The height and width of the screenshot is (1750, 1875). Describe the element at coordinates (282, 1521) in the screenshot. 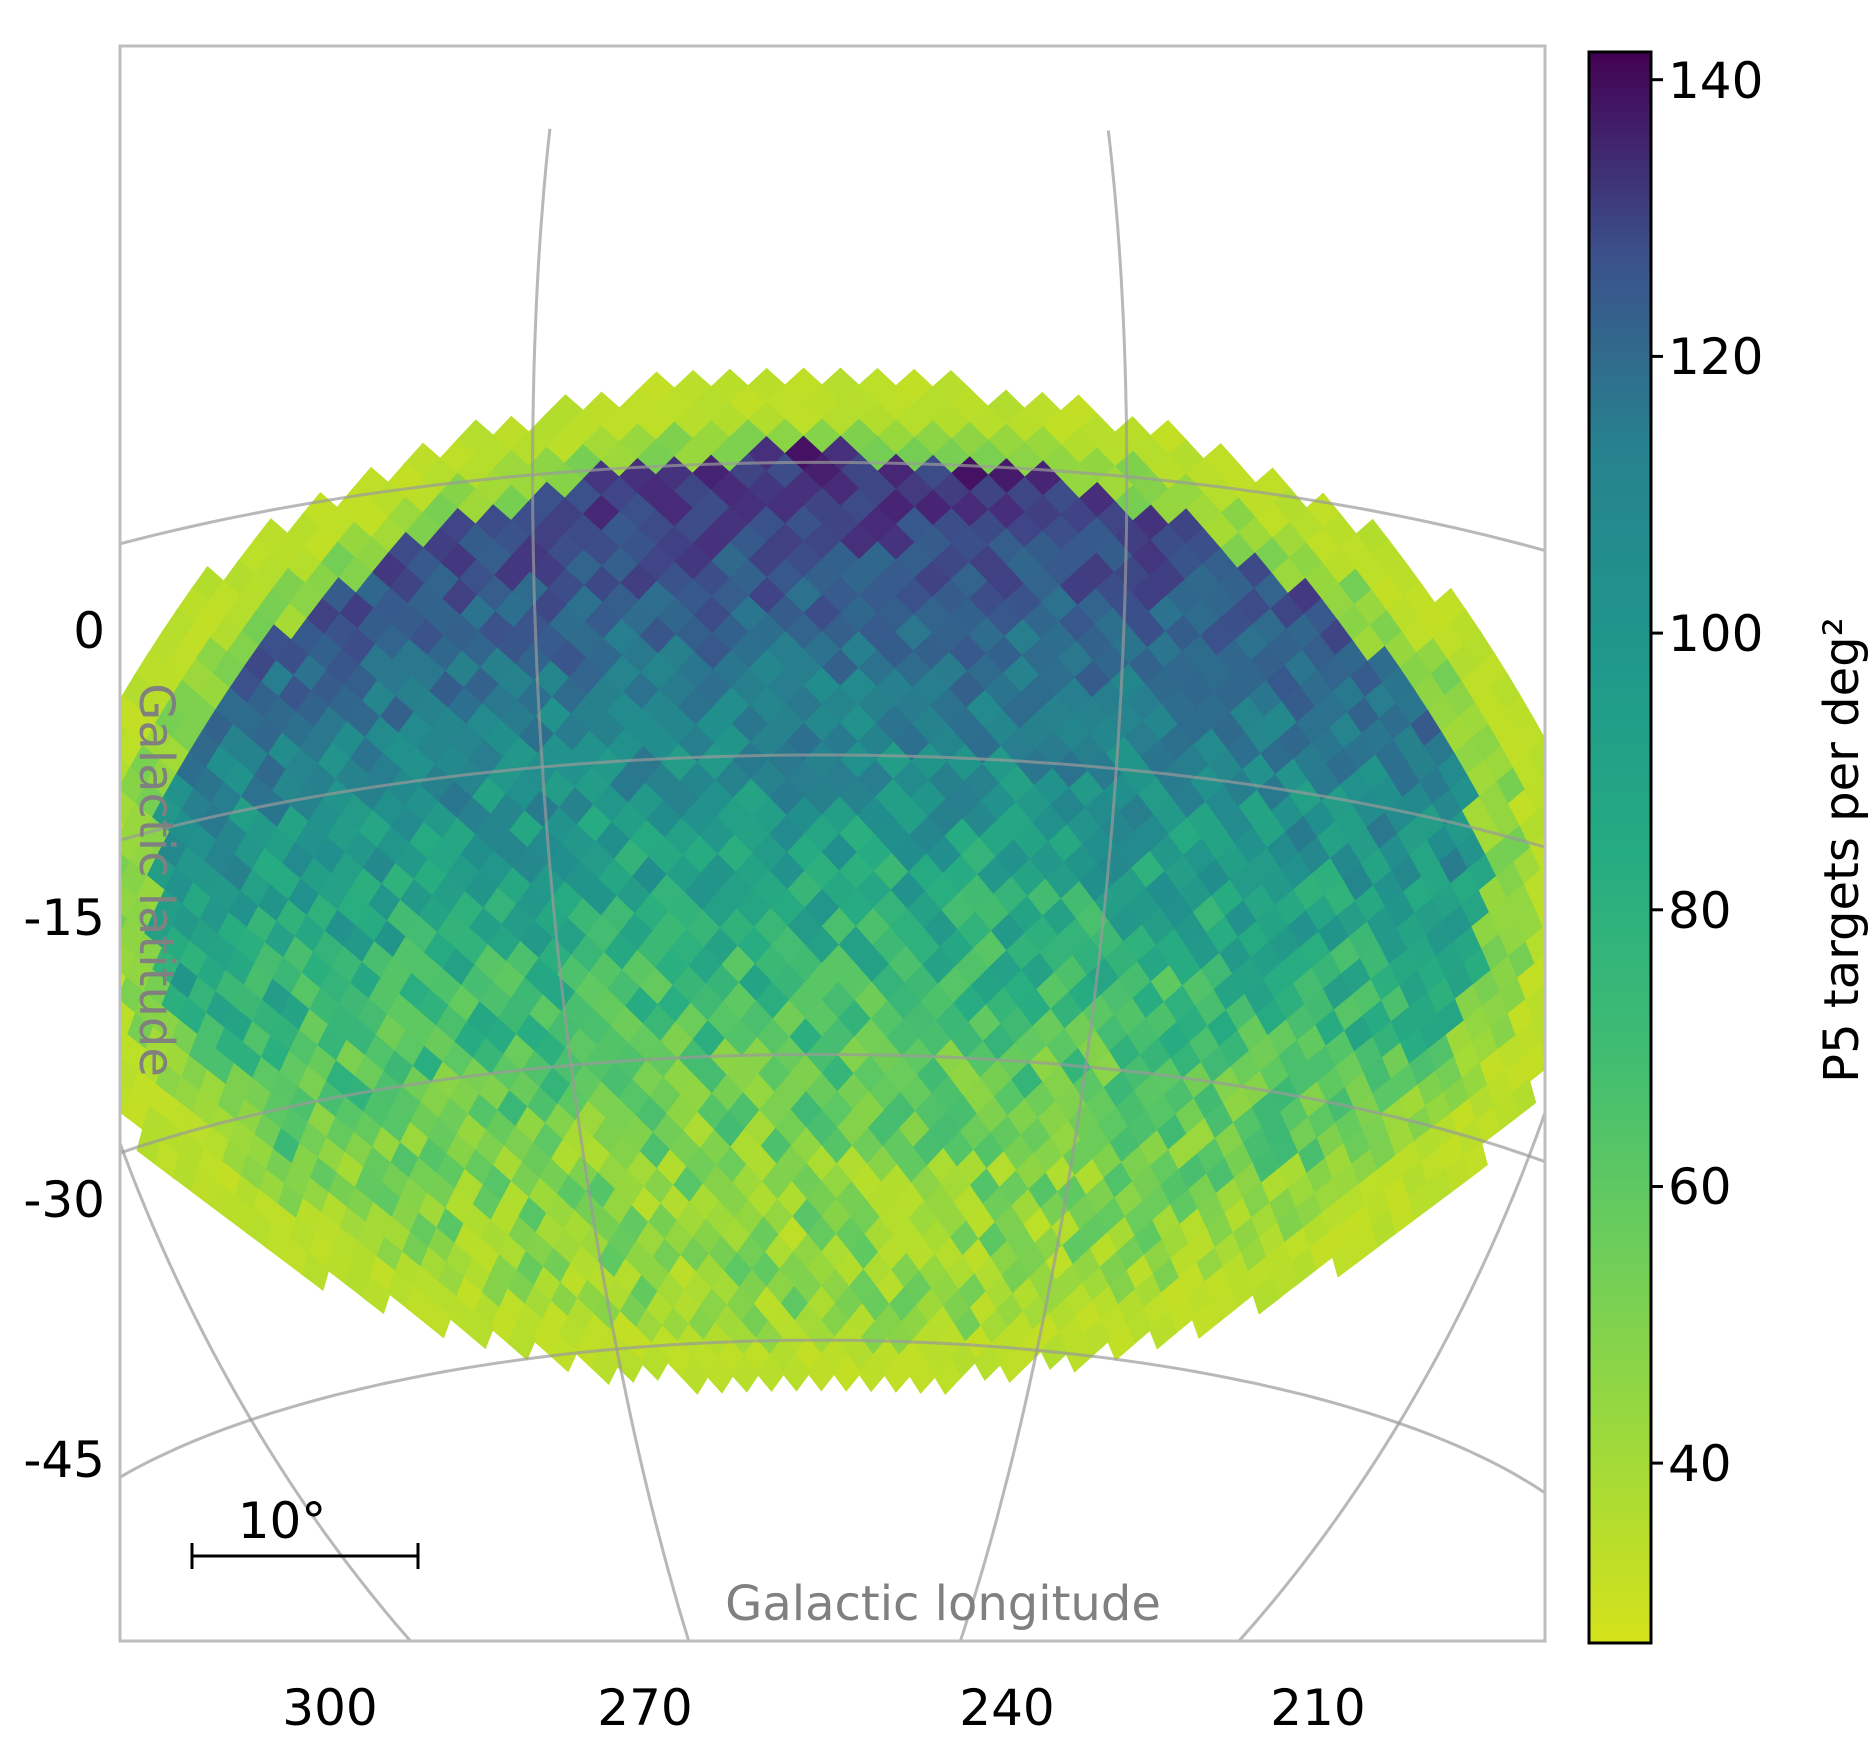

I see `scale-bar-label: 10°` at that location.